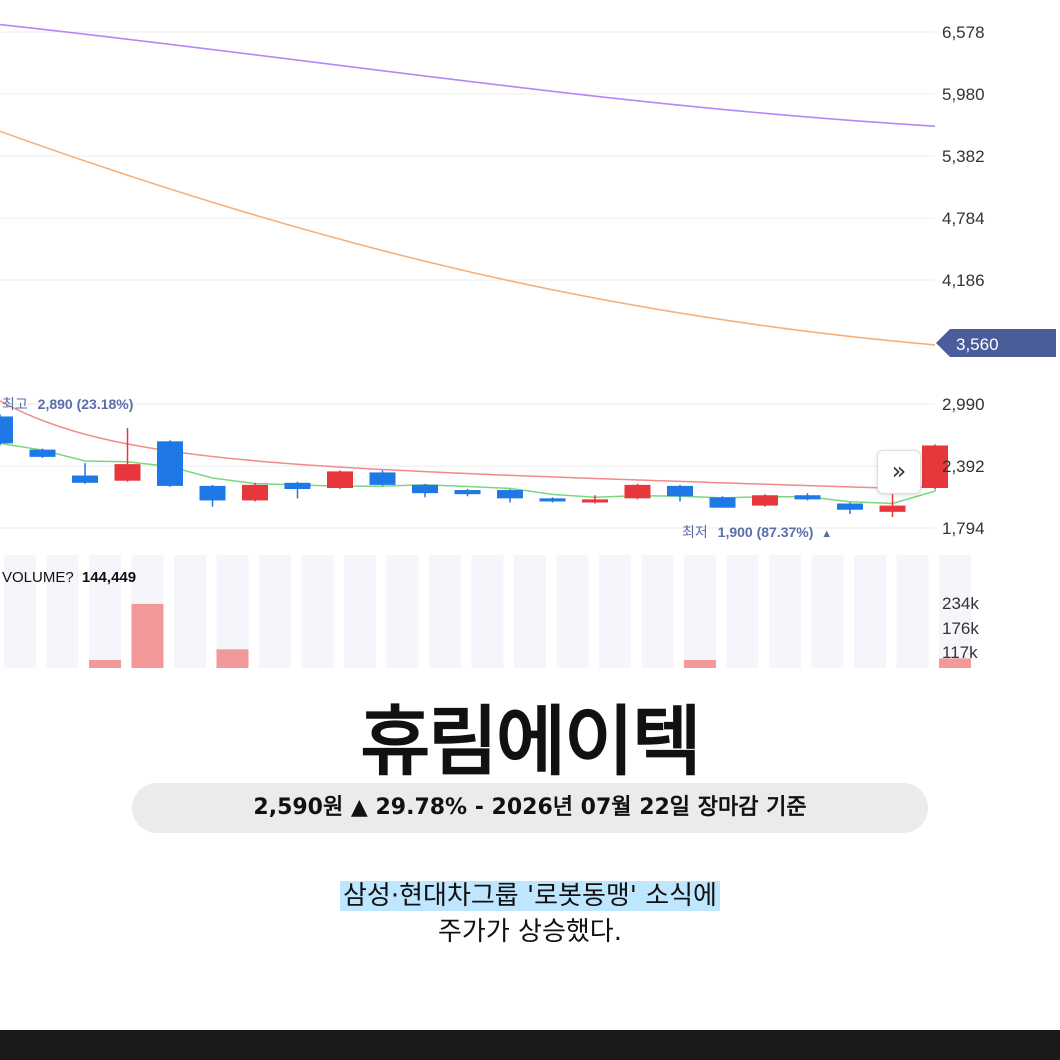  Describe the element at coordinates (963, 156) in the screenshot. I see `y-tick-label: 5,382` at that location.